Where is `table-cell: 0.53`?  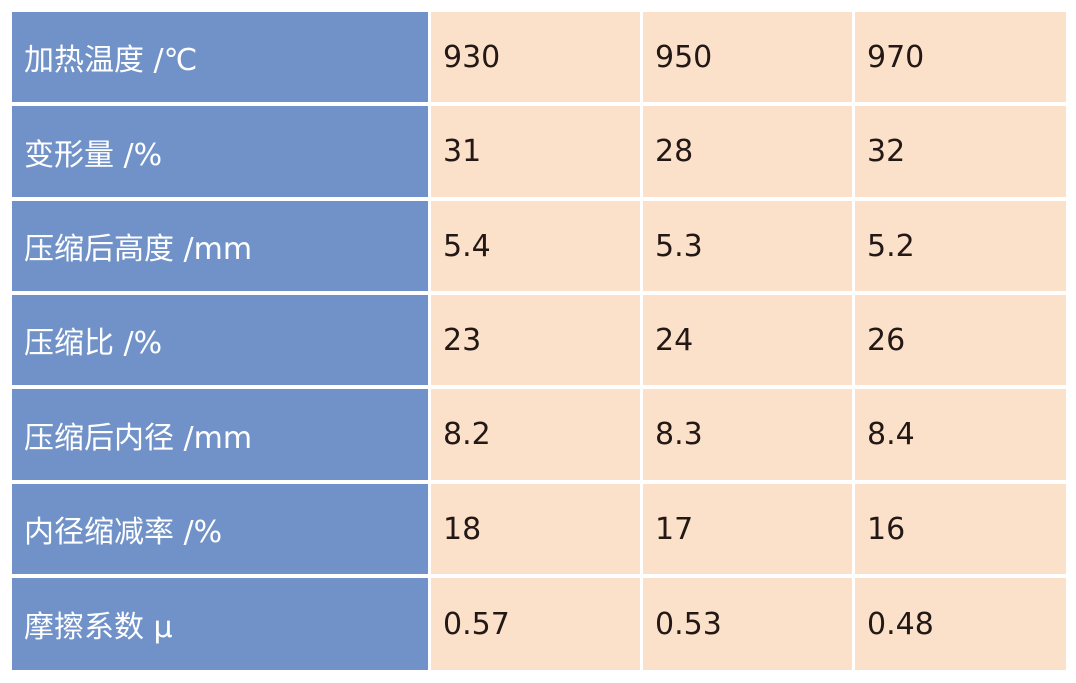
table-cell: 0.53 is located at coordinates (747, 624).